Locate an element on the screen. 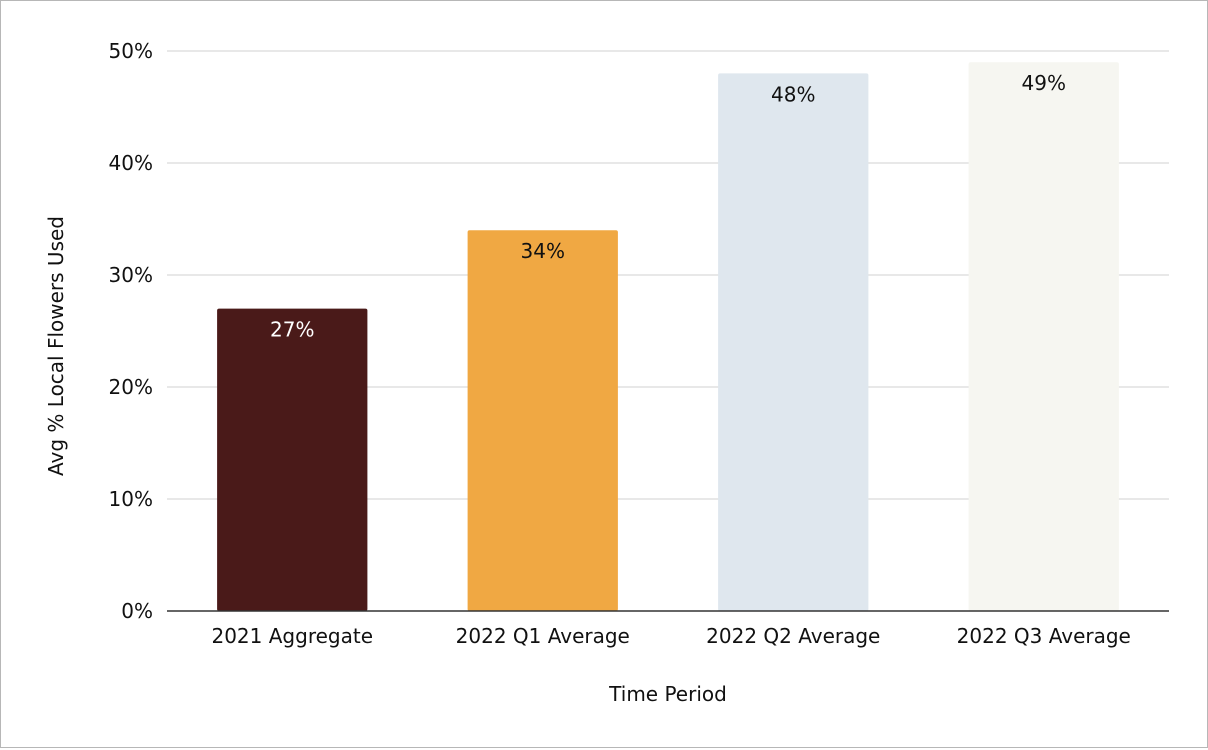 This screenshot has width=1208, height=750. y-tick-label: 20% is located at coordinates (131, 387).